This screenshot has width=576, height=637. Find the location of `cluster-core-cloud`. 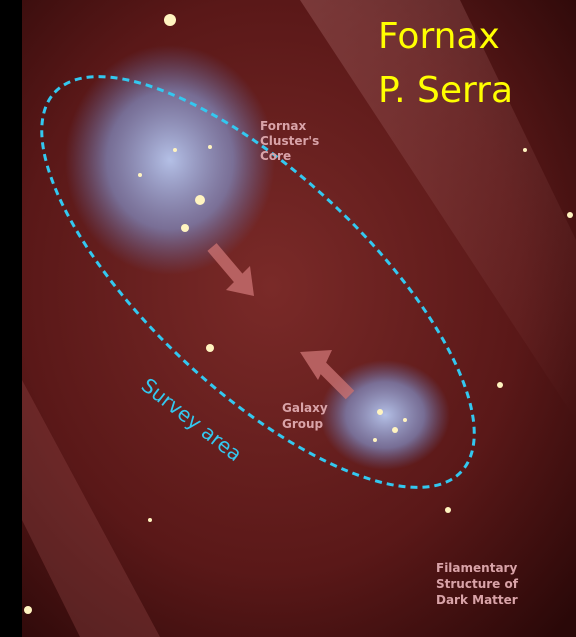

cluster-core-cloud is located at coordinates (170, 160).